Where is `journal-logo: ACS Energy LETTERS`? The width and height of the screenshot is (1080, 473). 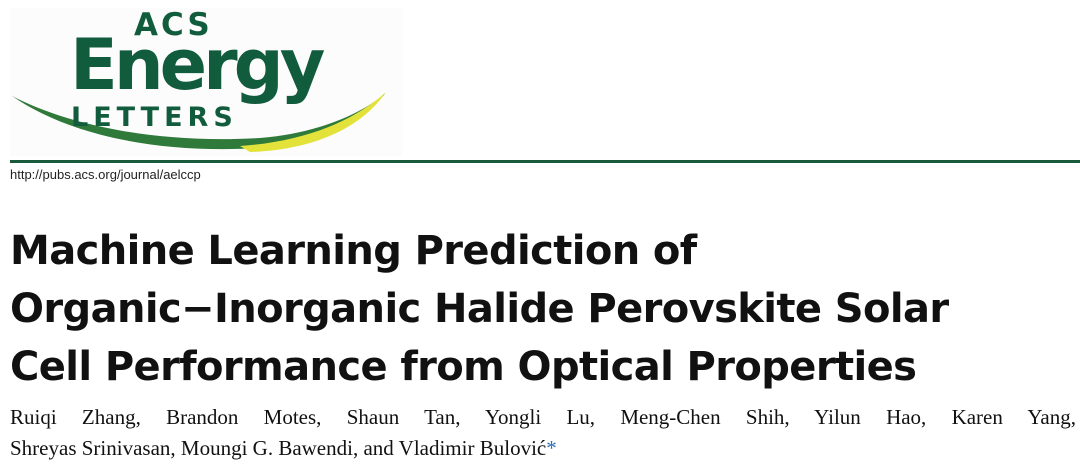
journal-logo: ACS Energy LETTERS is located at coordinates (206, 82).